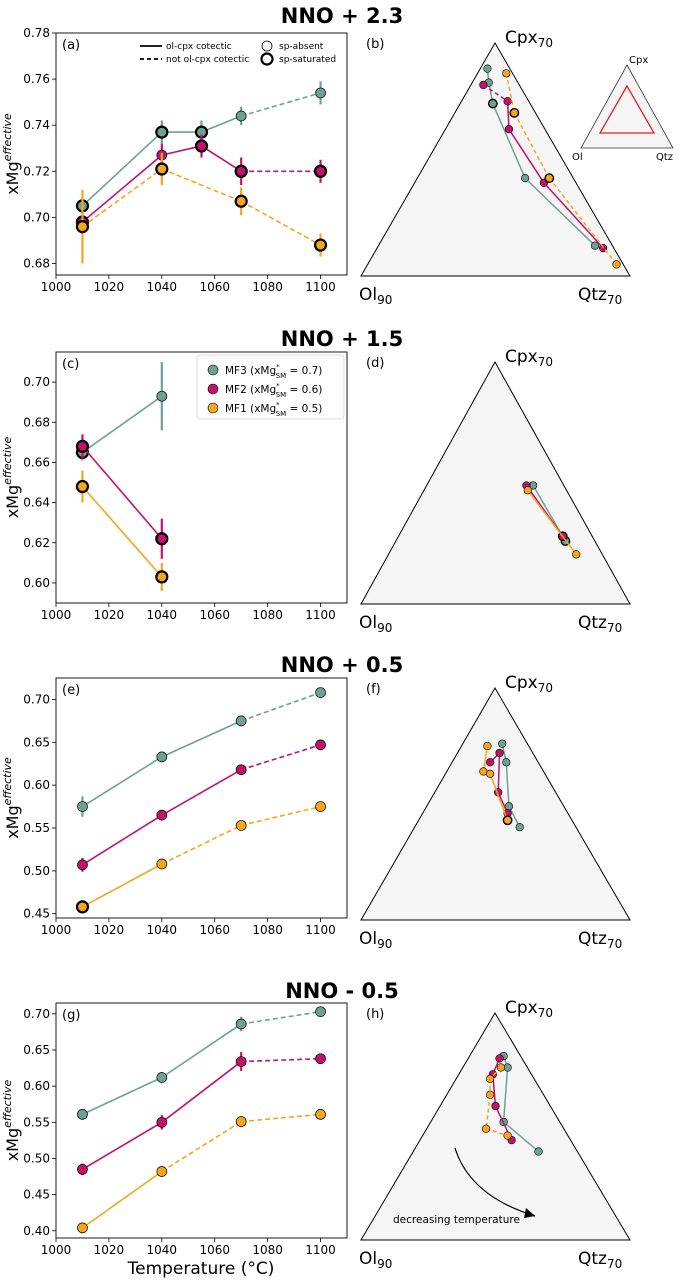  I want to click on vertex-label-ol: Ol90, so click(375, 940).